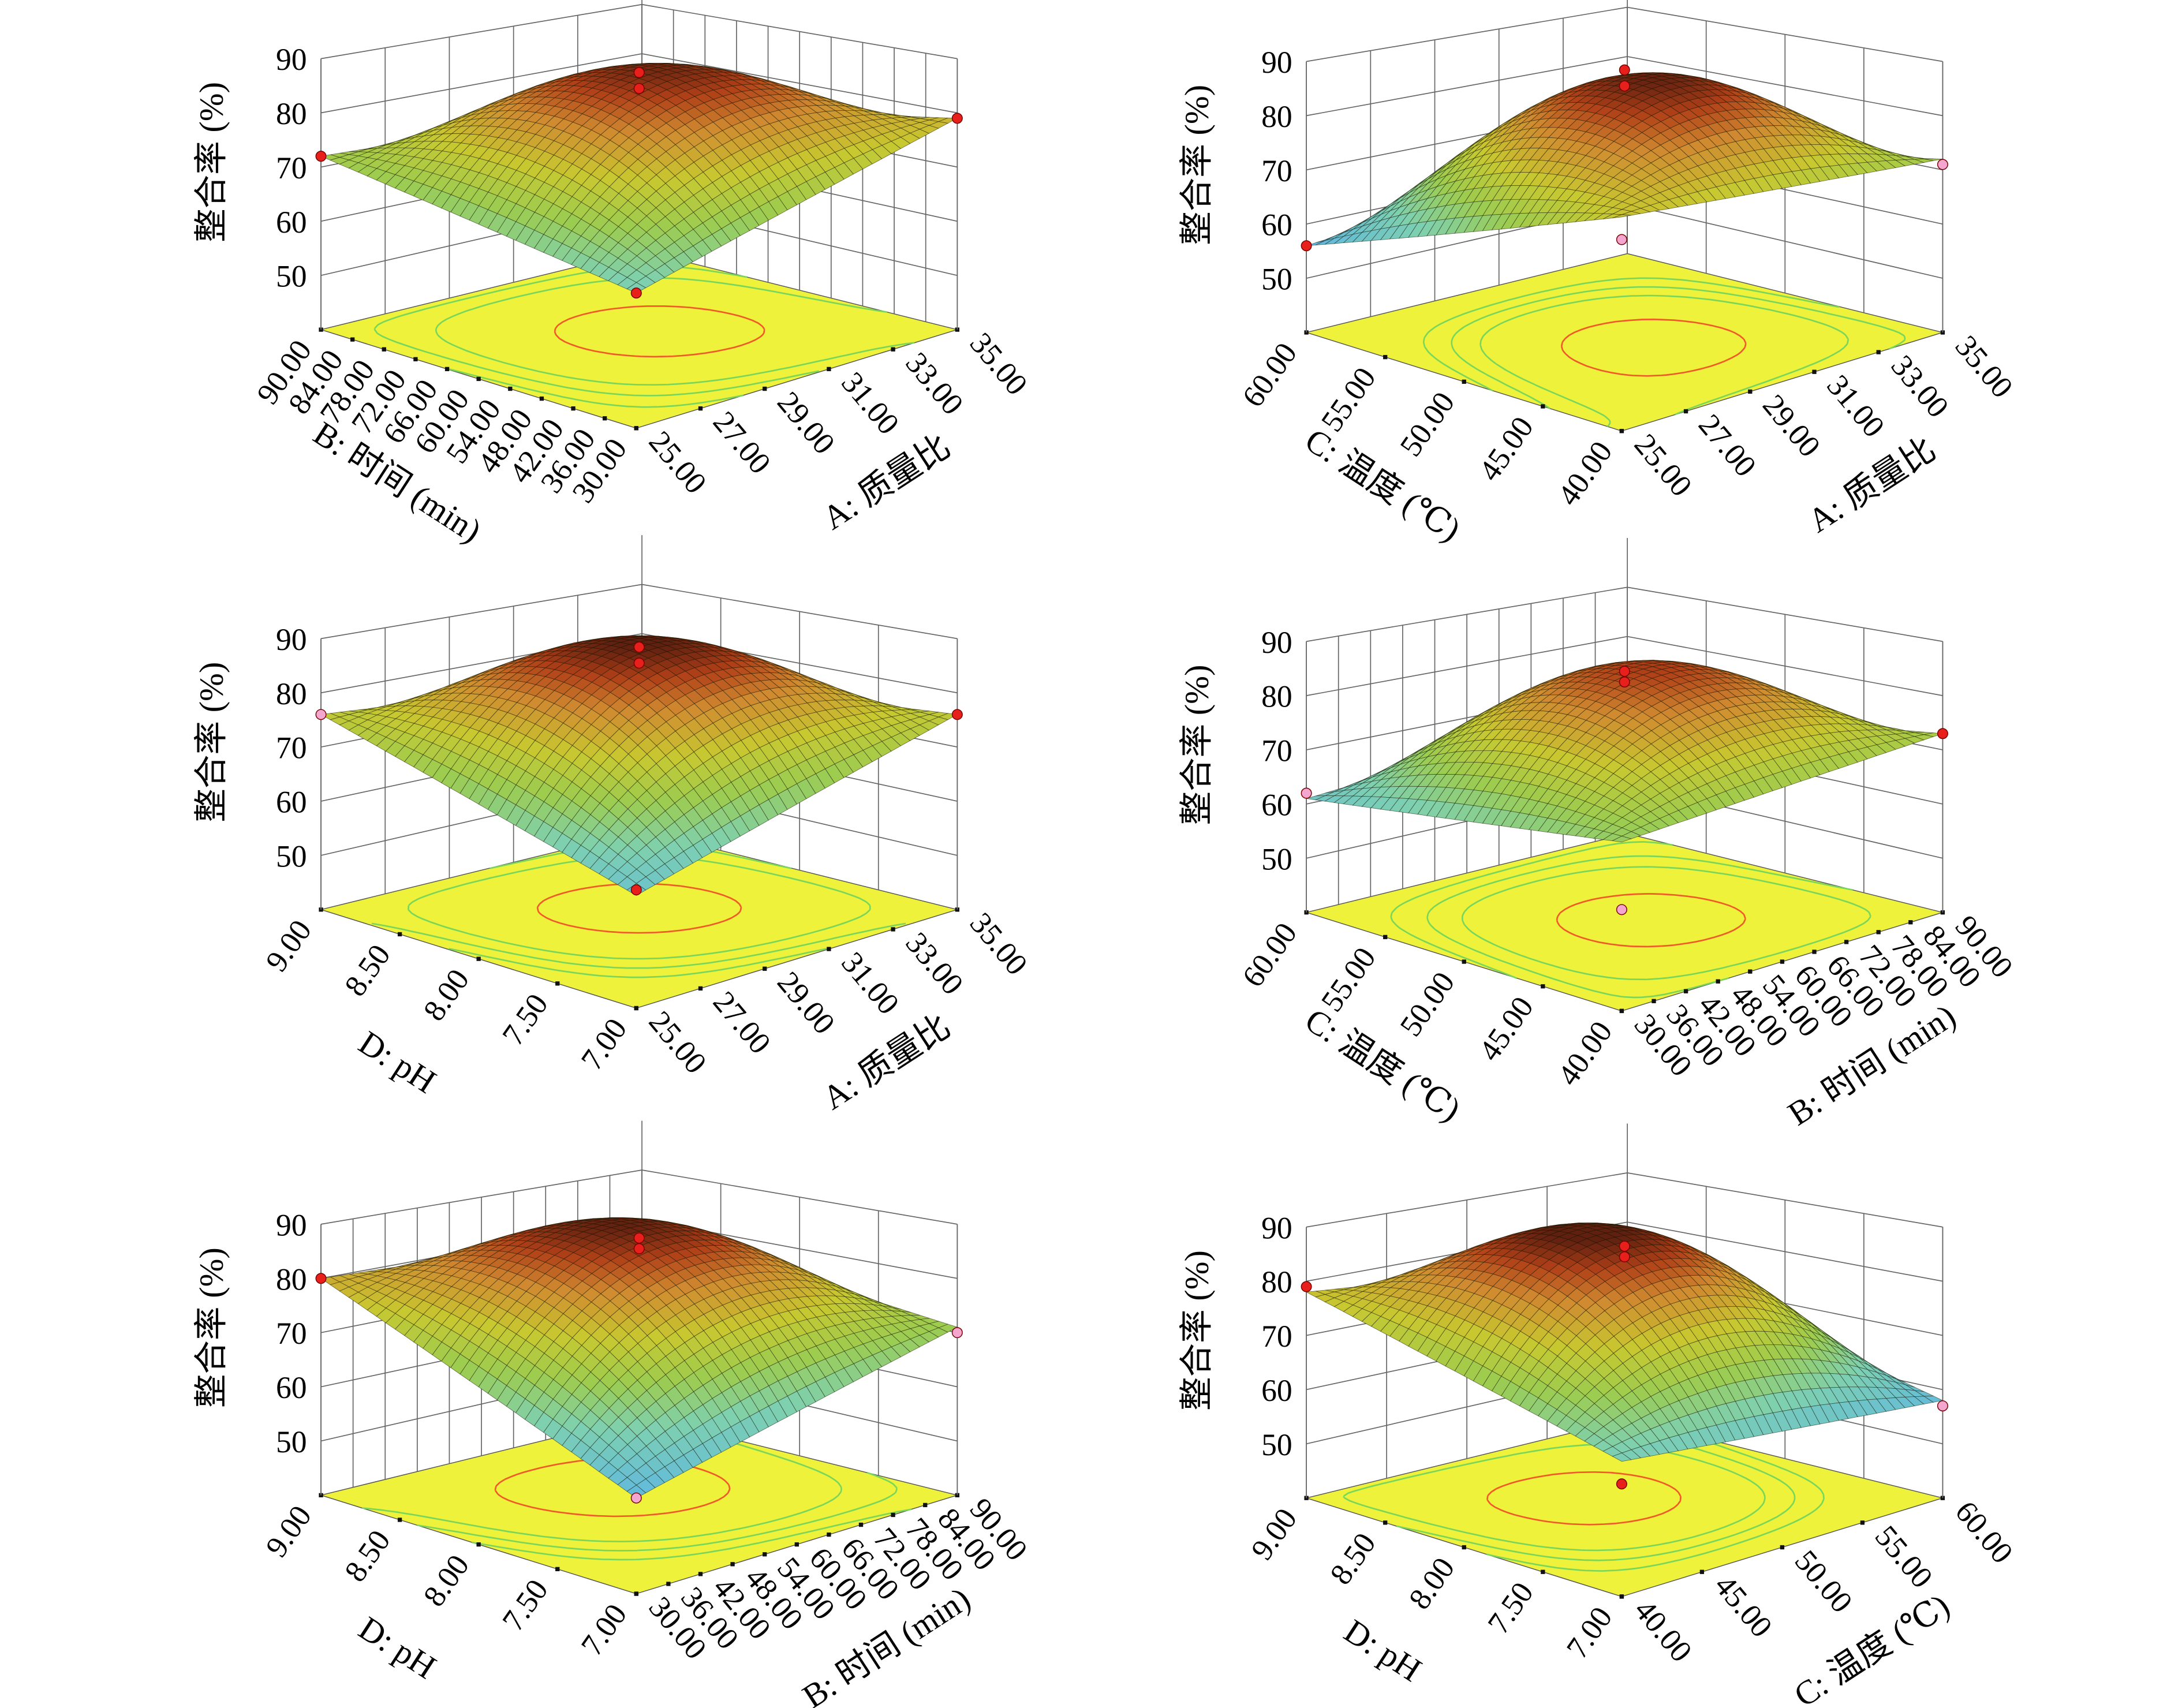 This screenshot has width=2182, height=1708. What do you see at coordinates (639, 1357) in the screenshot?
I see `response-surface` at bounding box center [639, 1357].